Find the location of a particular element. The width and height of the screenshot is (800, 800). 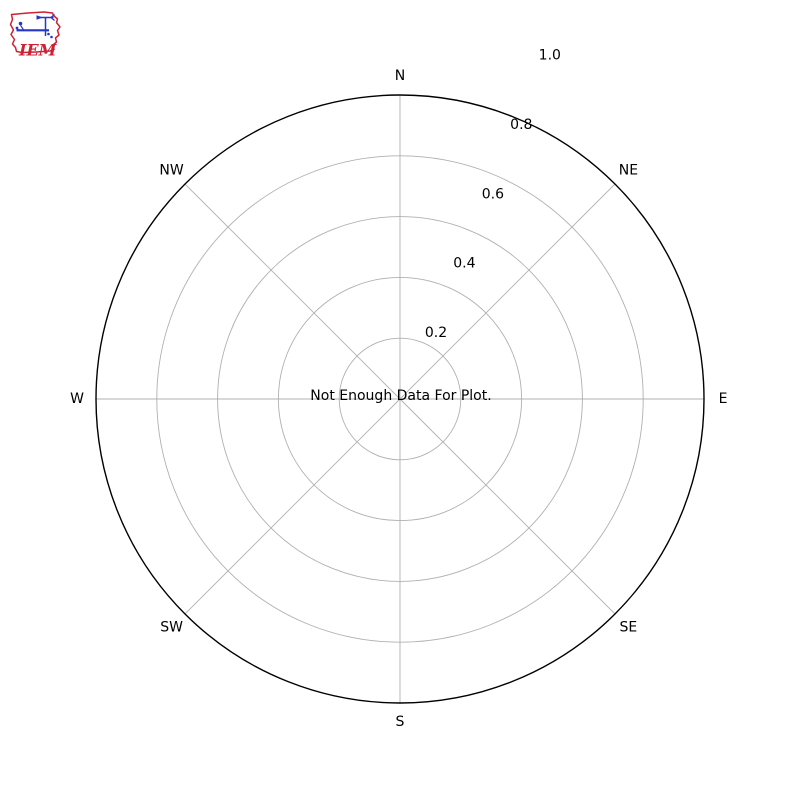

direction-label-se: SE is located at coordinates (629, 627).